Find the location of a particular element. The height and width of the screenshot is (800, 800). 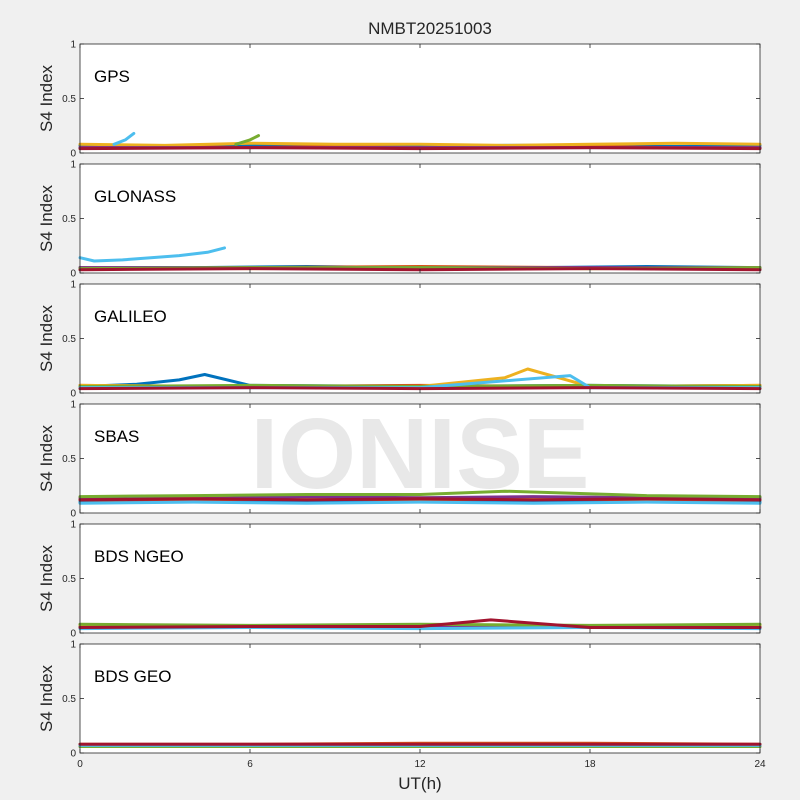

panel-1: 0 0.5 1 S4 Index GLONASS is located at coordinates (399, 220).